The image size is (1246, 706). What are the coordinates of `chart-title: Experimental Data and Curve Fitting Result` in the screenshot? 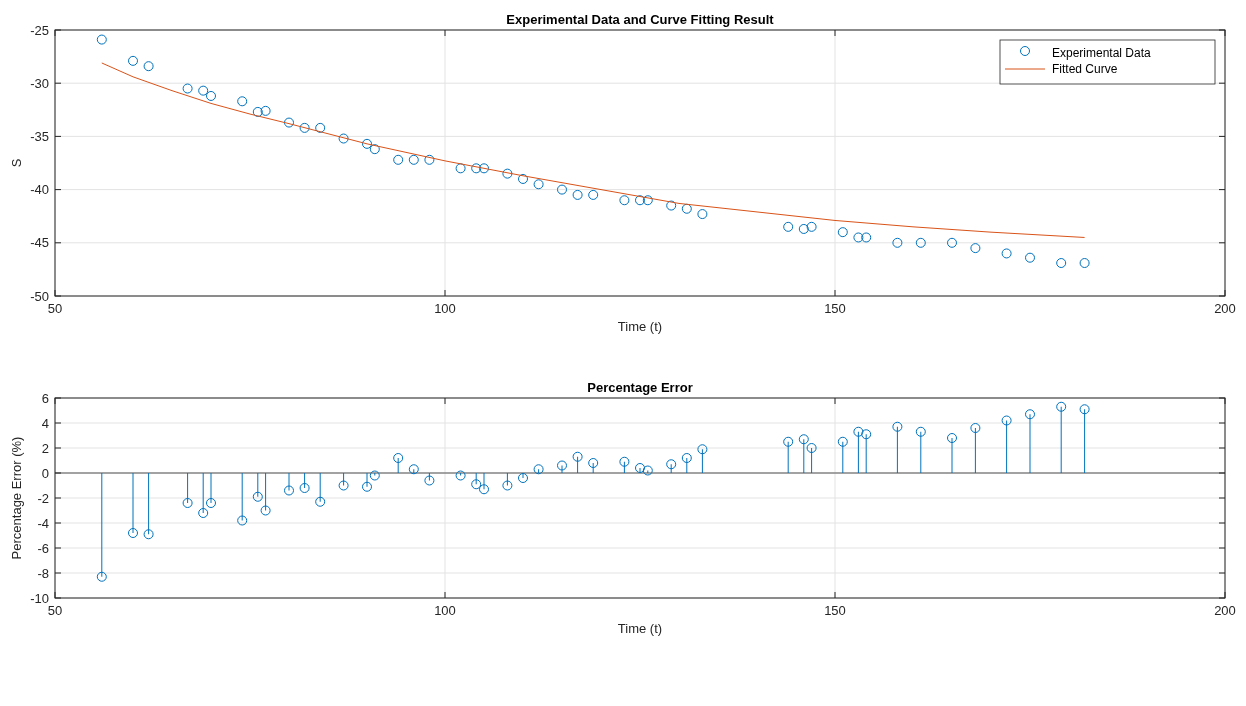 It's located at (640, 19).